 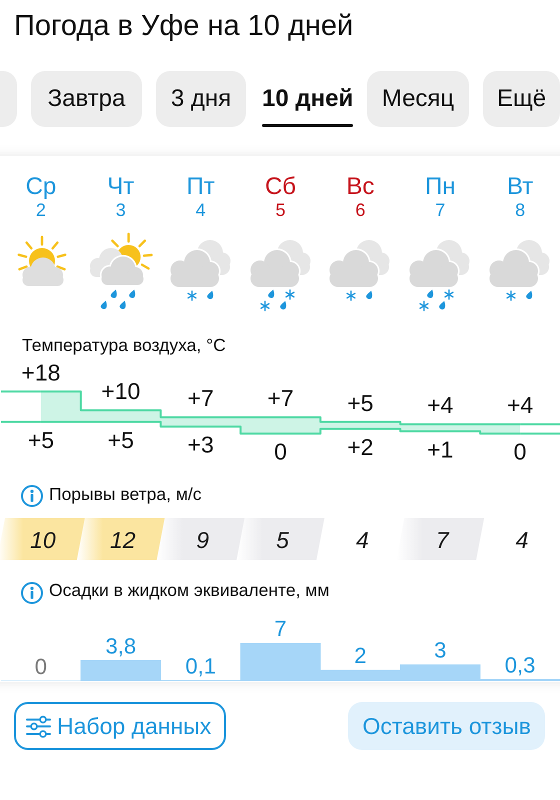 I want to click on data-label: 2, so click(x=360, y=655).